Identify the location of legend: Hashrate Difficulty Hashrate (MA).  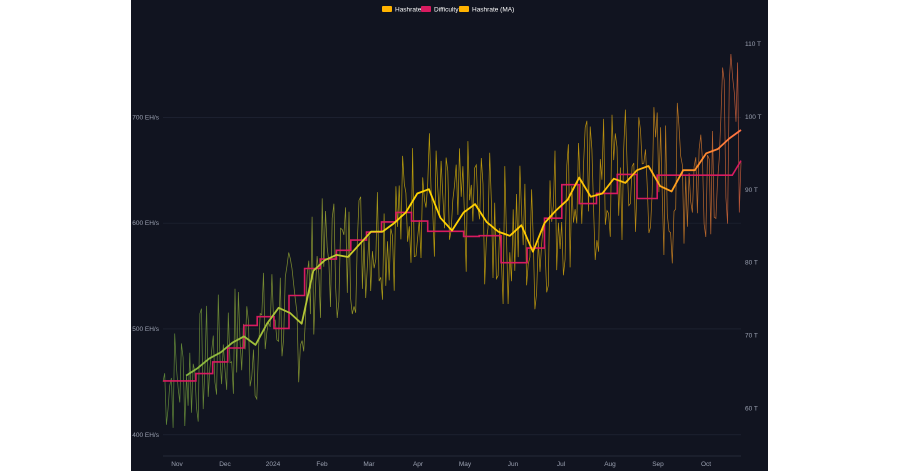
(448, 10).